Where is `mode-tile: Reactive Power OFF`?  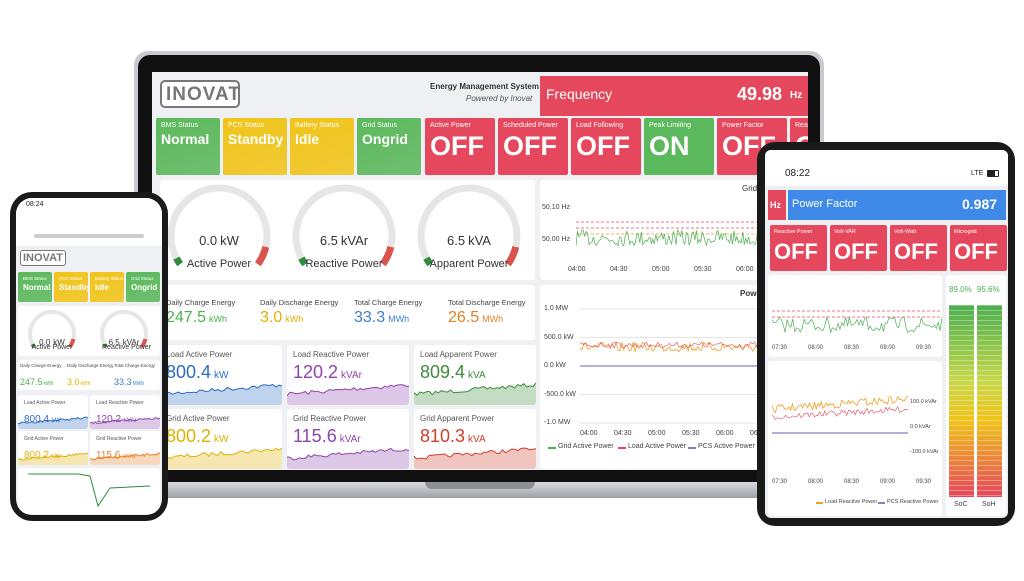 mode-tile: Reactive Power OFF is located at coordinates (798, 248).